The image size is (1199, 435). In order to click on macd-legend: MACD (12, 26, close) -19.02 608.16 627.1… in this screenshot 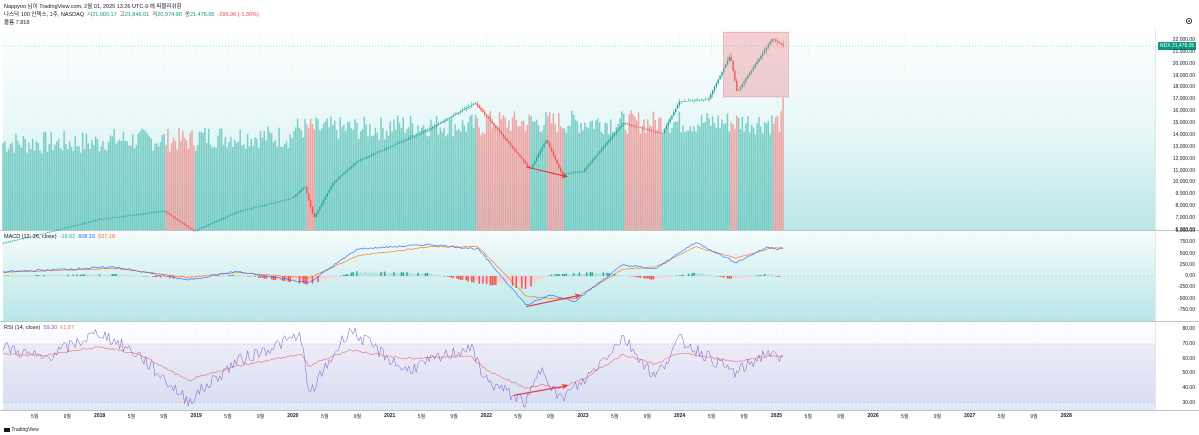, I will do `click(59, 237)`.